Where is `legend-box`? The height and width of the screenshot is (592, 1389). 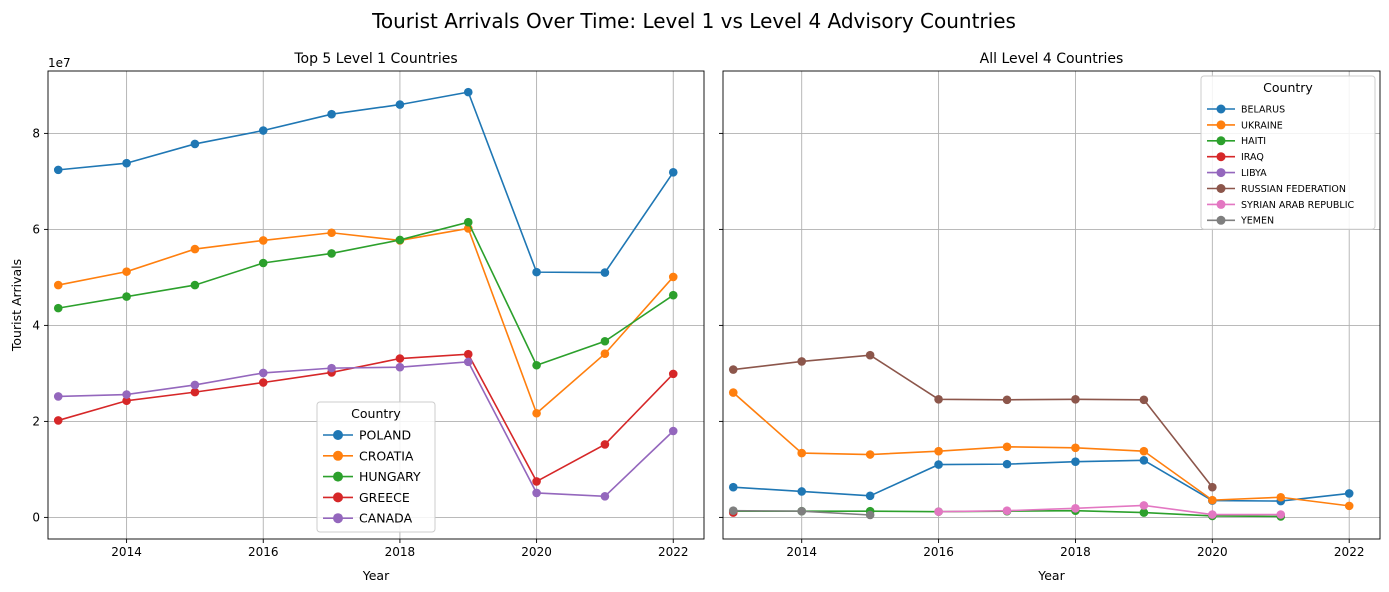
legend-box is located at coordinates (1288, 152).